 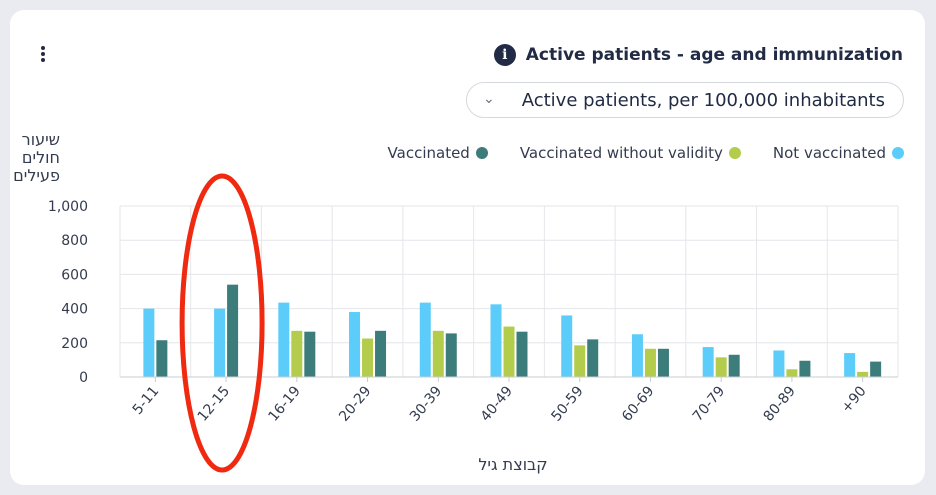 I want to click on legend-item-vaccinated-without-validity: Vaccinated without validity, so click(x=630, y=153).